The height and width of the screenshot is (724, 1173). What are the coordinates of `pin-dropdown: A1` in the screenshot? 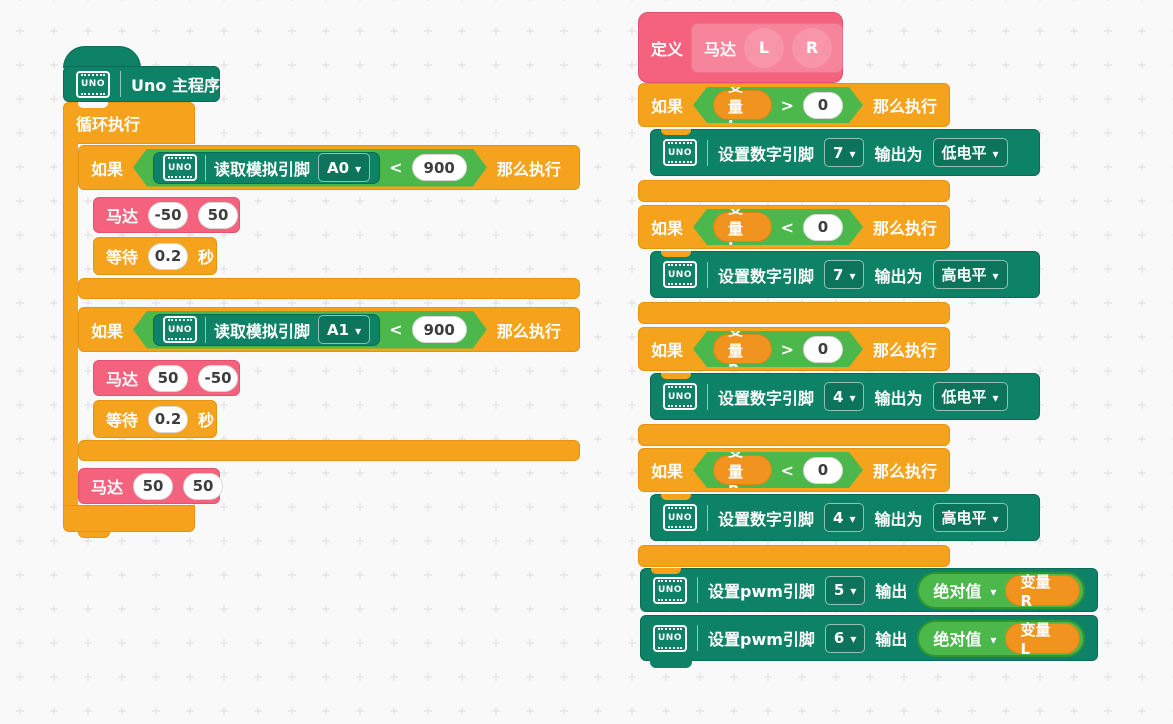 It's located at (344, 329).